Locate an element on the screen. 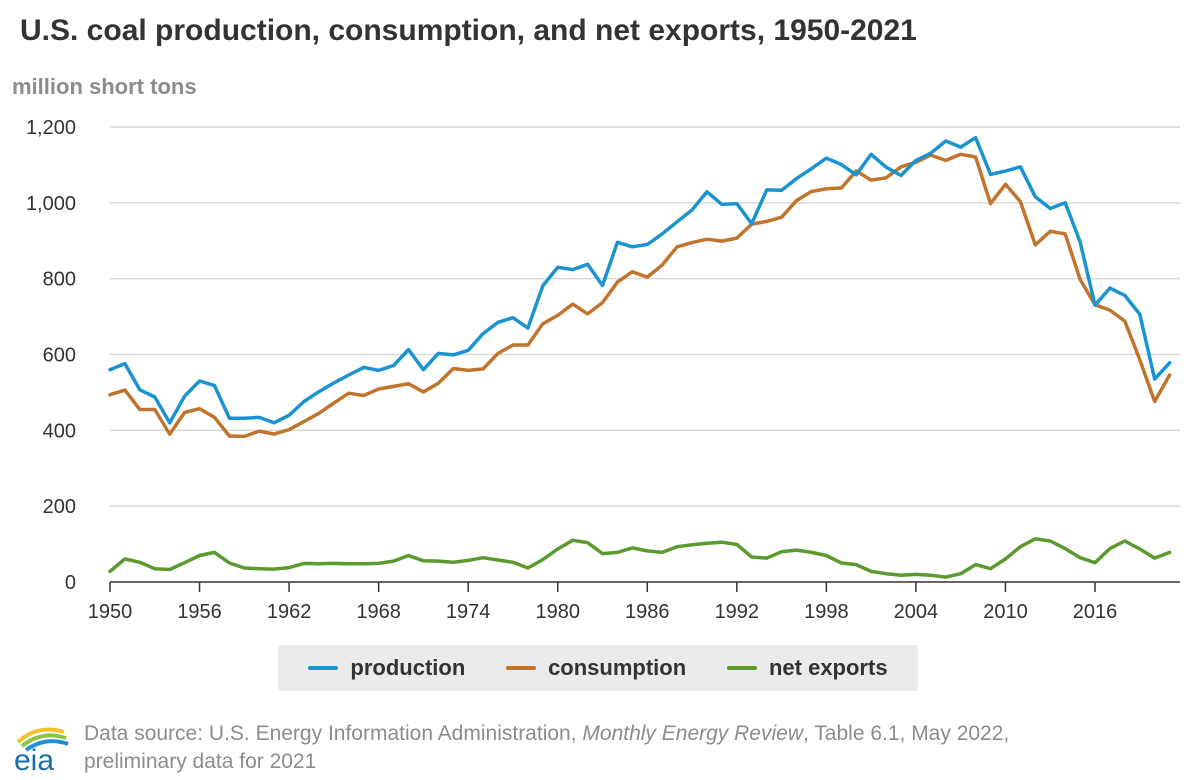 The height and width of the screenshot is (780, 1200). y-tick-label: 400 is located at coordinates (59, 431).